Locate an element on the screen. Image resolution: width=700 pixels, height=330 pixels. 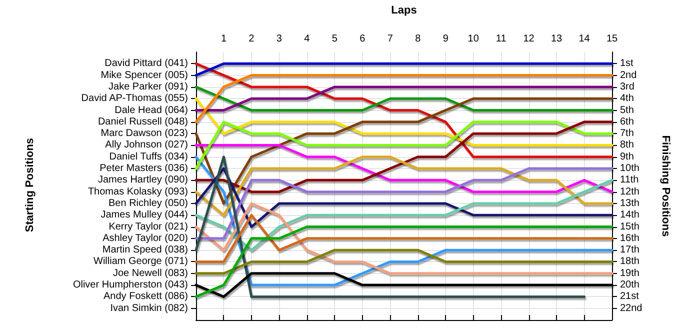
text: Oliver Humpherston (043) is located at coordinates (130, 285).